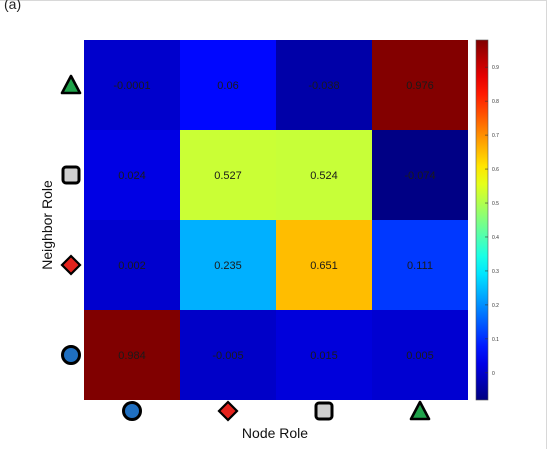  What do you see at coordinates (495, 306) in the screenshot?
I see `colorbar-tick-label: 0.2` at bounding box center [495, 306].